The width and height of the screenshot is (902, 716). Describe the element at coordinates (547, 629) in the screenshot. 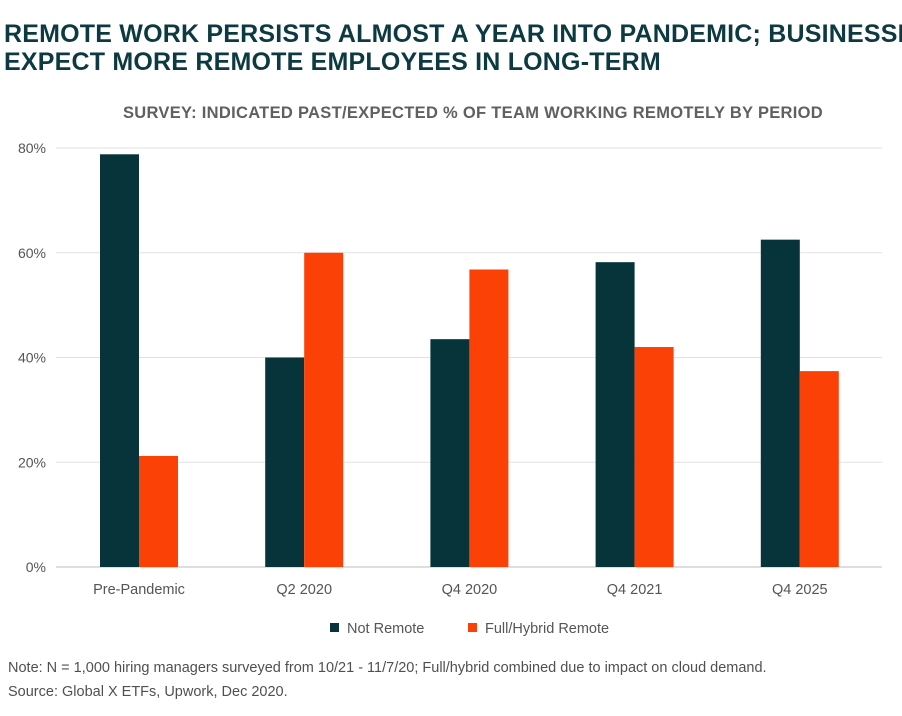

I see `legend-label: Full/Hybrid Remote` at that location.